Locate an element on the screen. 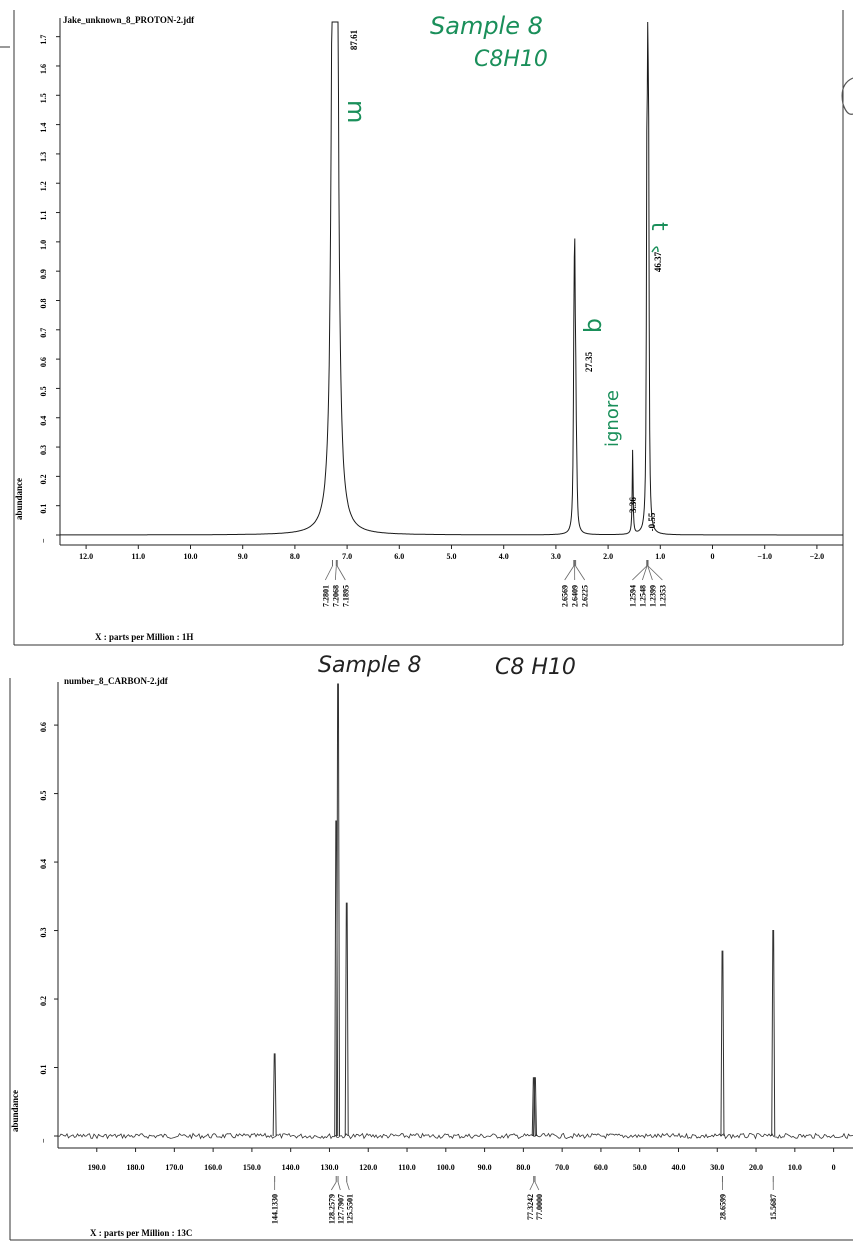 The image size is (853, 1253). proton-y-tick-label: 1.2 is located at coordinates (43, 186).